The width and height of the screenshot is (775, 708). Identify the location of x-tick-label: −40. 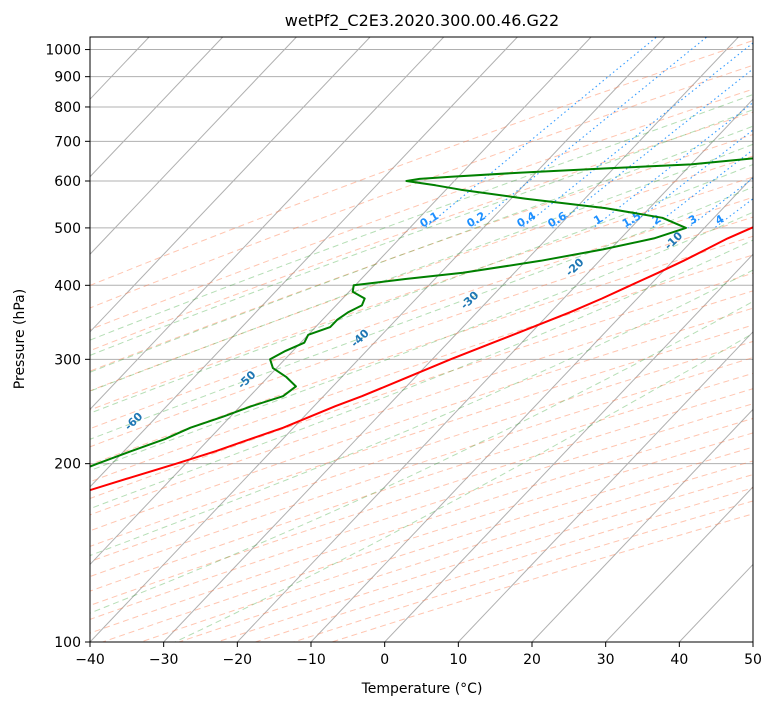
(90, 660).